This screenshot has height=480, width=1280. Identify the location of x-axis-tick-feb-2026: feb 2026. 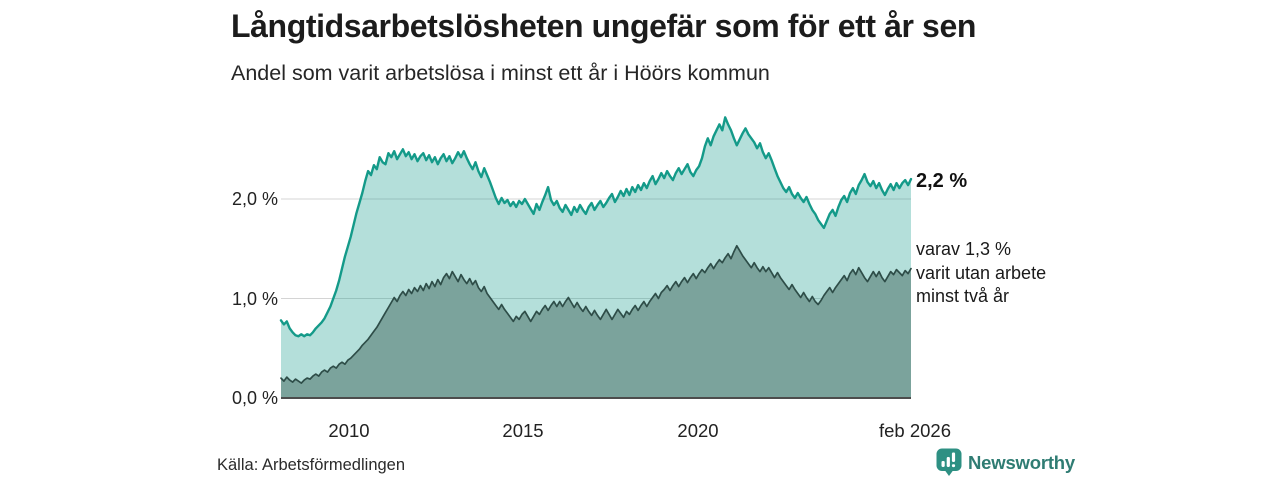
(914, 430).